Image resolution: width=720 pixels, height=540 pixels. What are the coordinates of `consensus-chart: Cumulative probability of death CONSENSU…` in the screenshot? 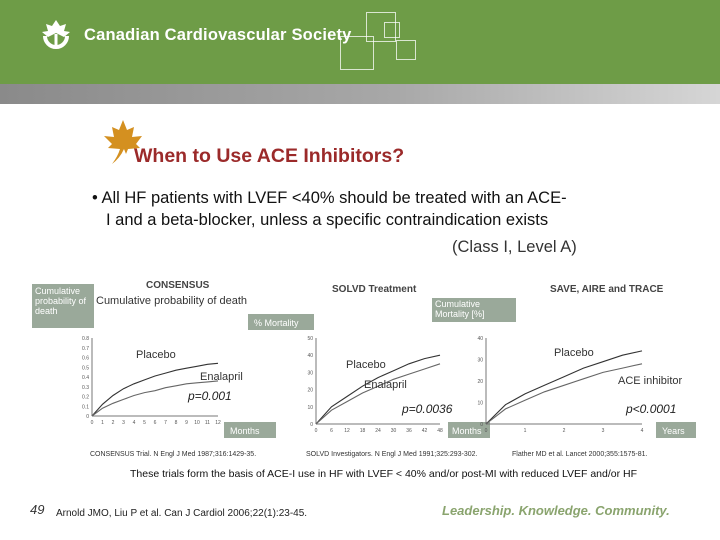 It's located at (163, 358).